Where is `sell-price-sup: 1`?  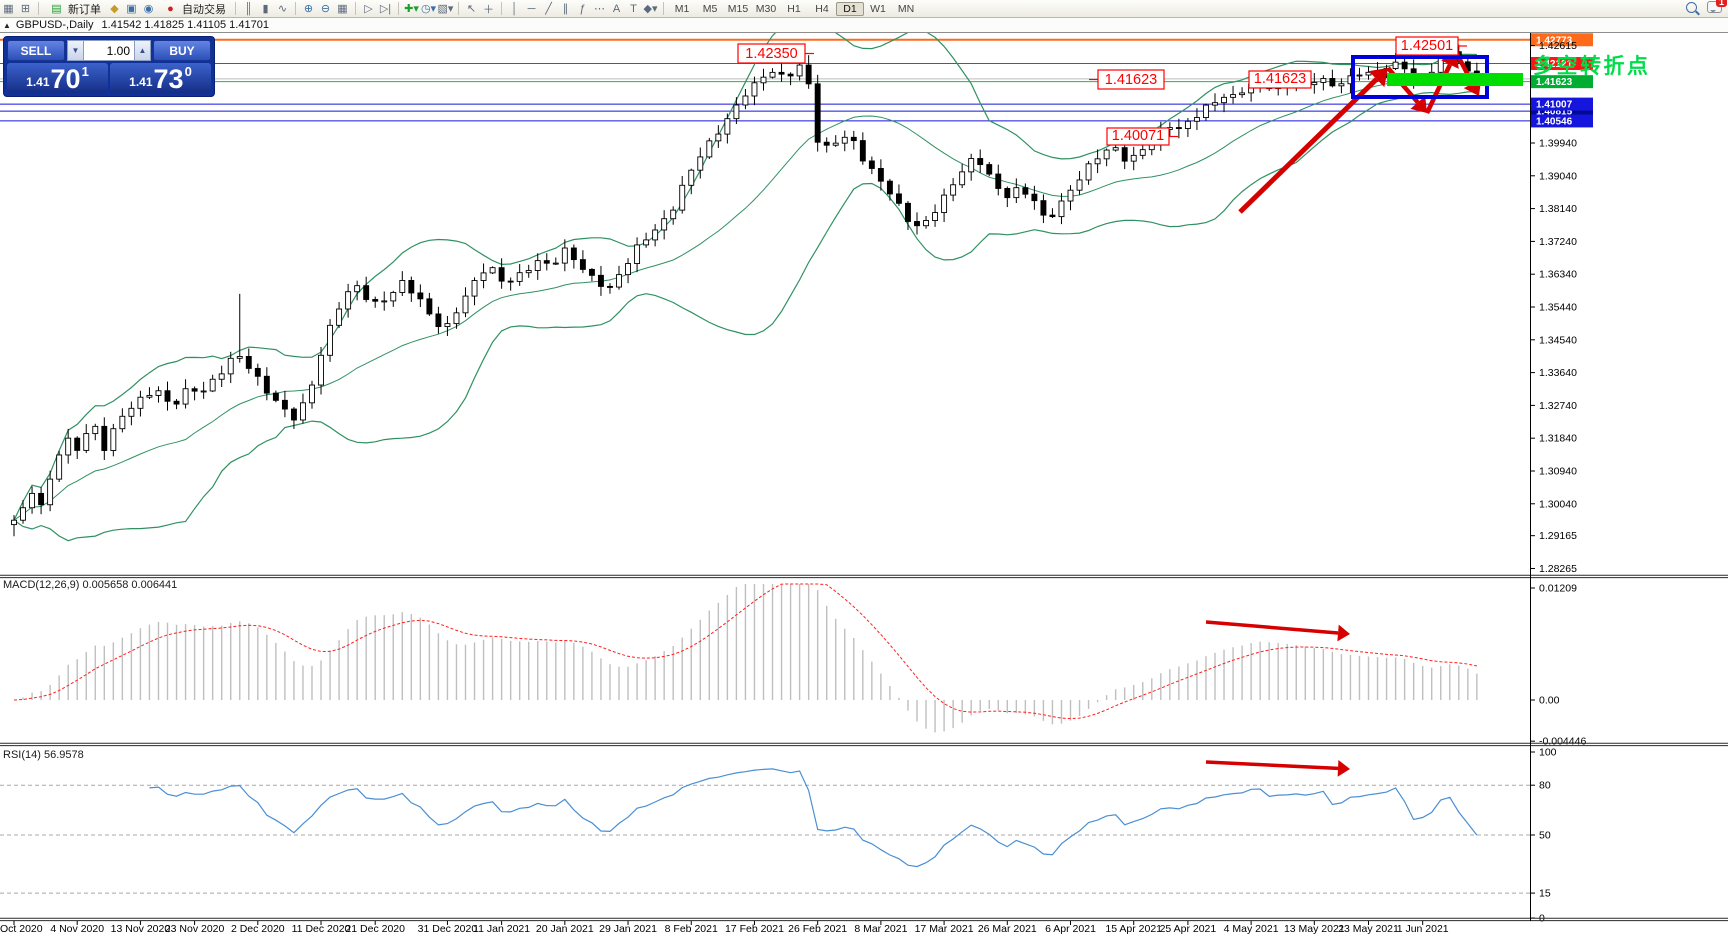
sell-price-sup: 1 is located at coordinates (85, 71).